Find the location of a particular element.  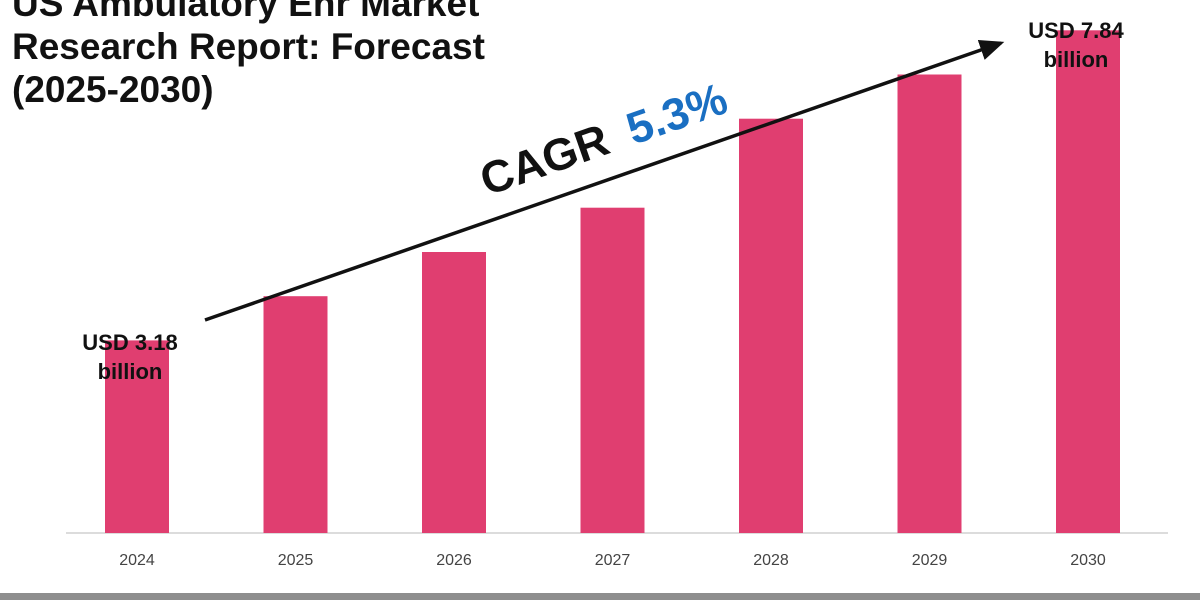

start-value-callout: USD 3.18 billion is located at coordinates (130, 357).